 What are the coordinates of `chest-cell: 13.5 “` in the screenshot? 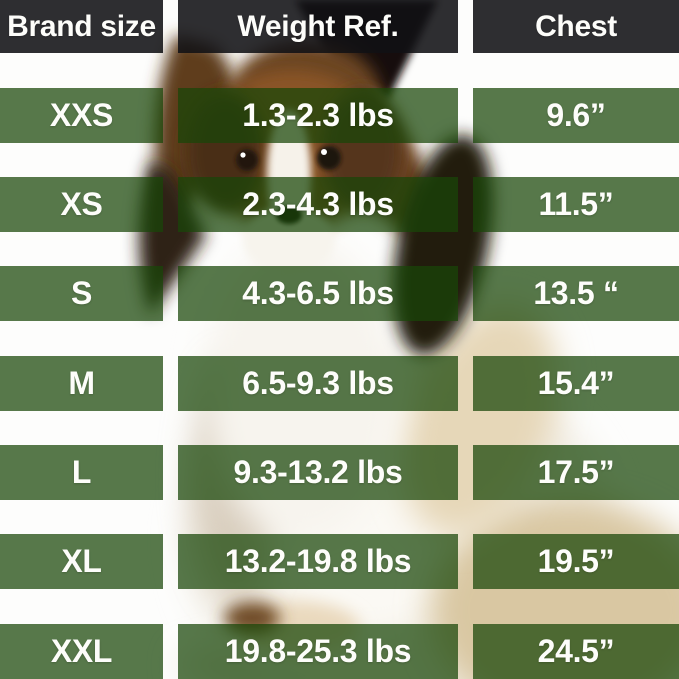 It's located at (576, 293).